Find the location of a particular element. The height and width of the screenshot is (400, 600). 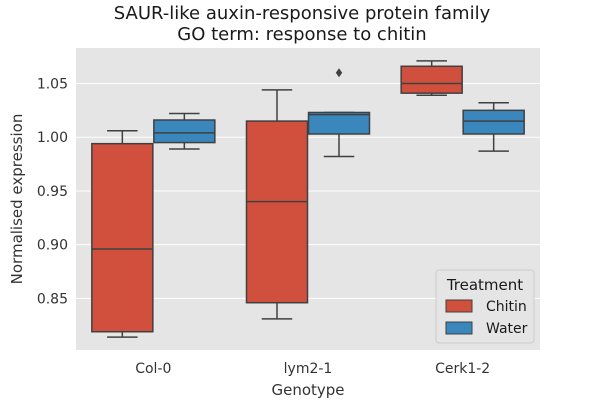

legend-label-water: Water is located at coordinates (507, 329).